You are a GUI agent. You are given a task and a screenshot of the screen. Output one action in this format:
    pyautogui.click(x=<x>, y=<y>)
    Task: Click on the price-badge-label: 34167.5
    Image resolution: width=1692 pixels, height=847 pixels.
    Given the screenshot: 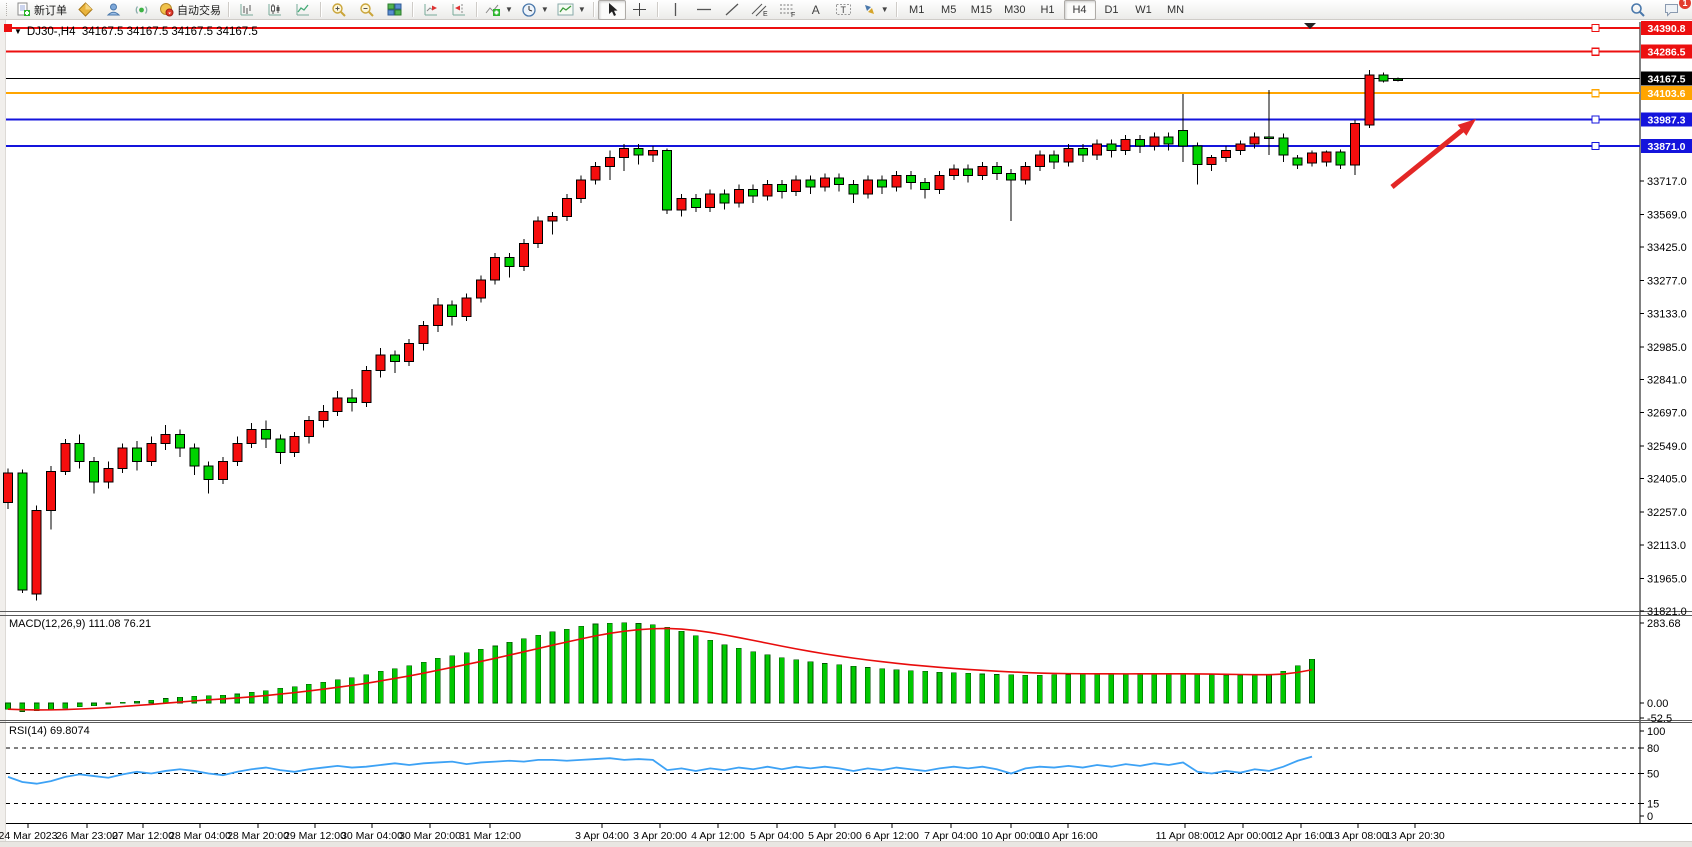 What is the action you would take?
    pyautogui.click(x=1667, y=80)
    